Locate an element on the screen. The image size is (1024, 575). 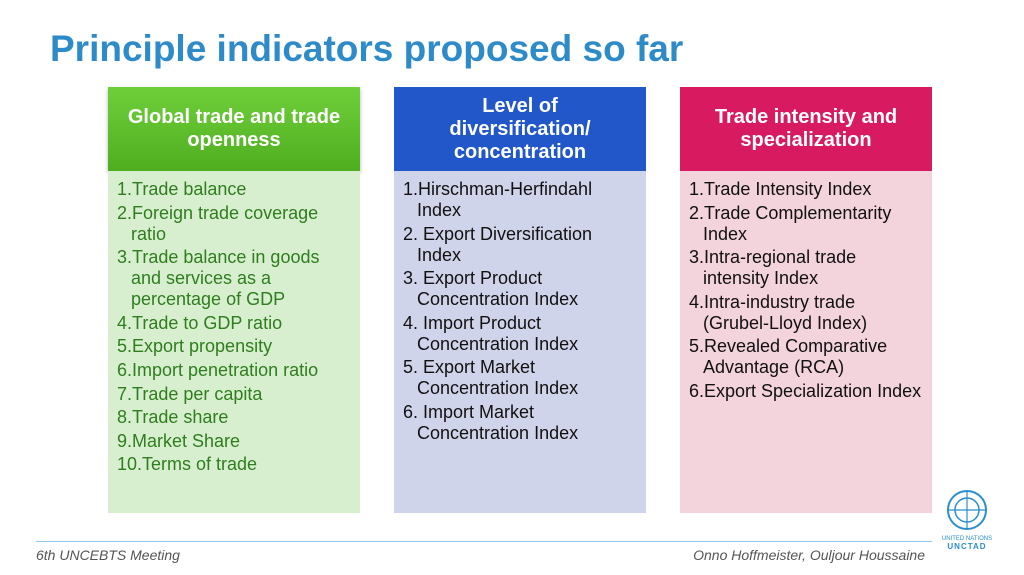
list-item: 4.Trade to GDP ratio is located at coordinates (200, 322).